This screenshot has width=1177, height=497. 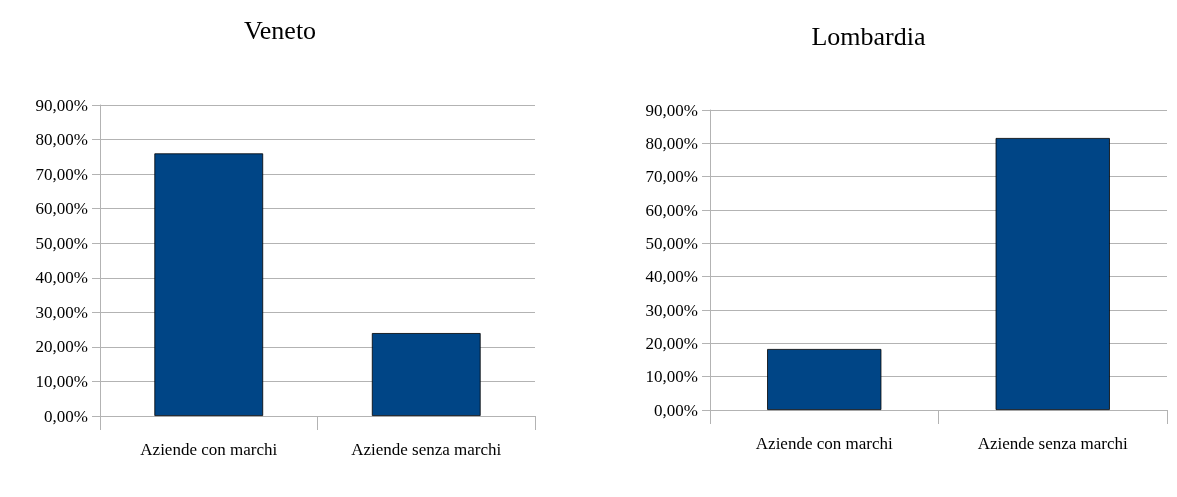 I want to click on chart-title: Veneto, so click(x=280, y=30).